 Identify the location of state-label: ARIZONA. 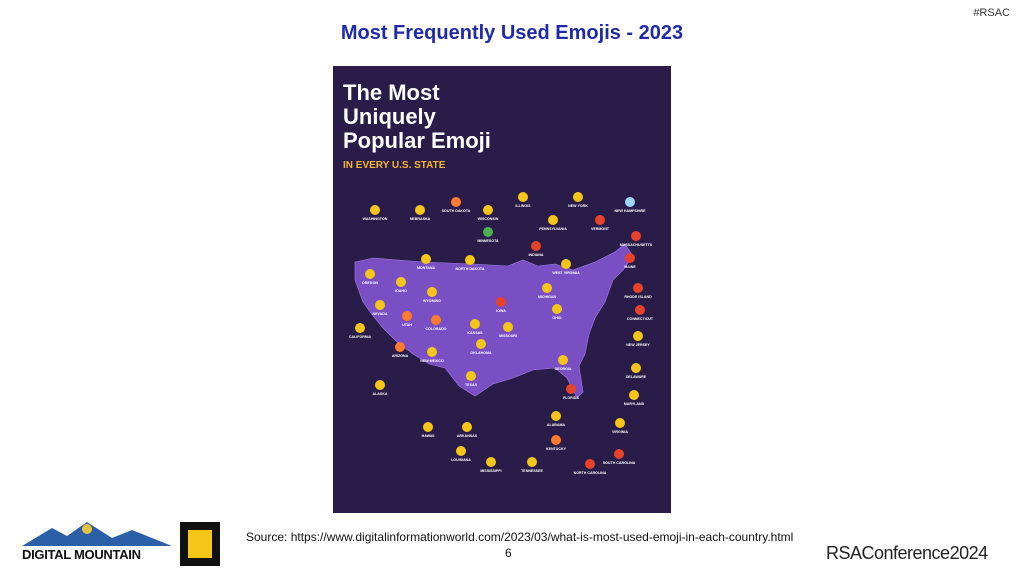
(400, 356).